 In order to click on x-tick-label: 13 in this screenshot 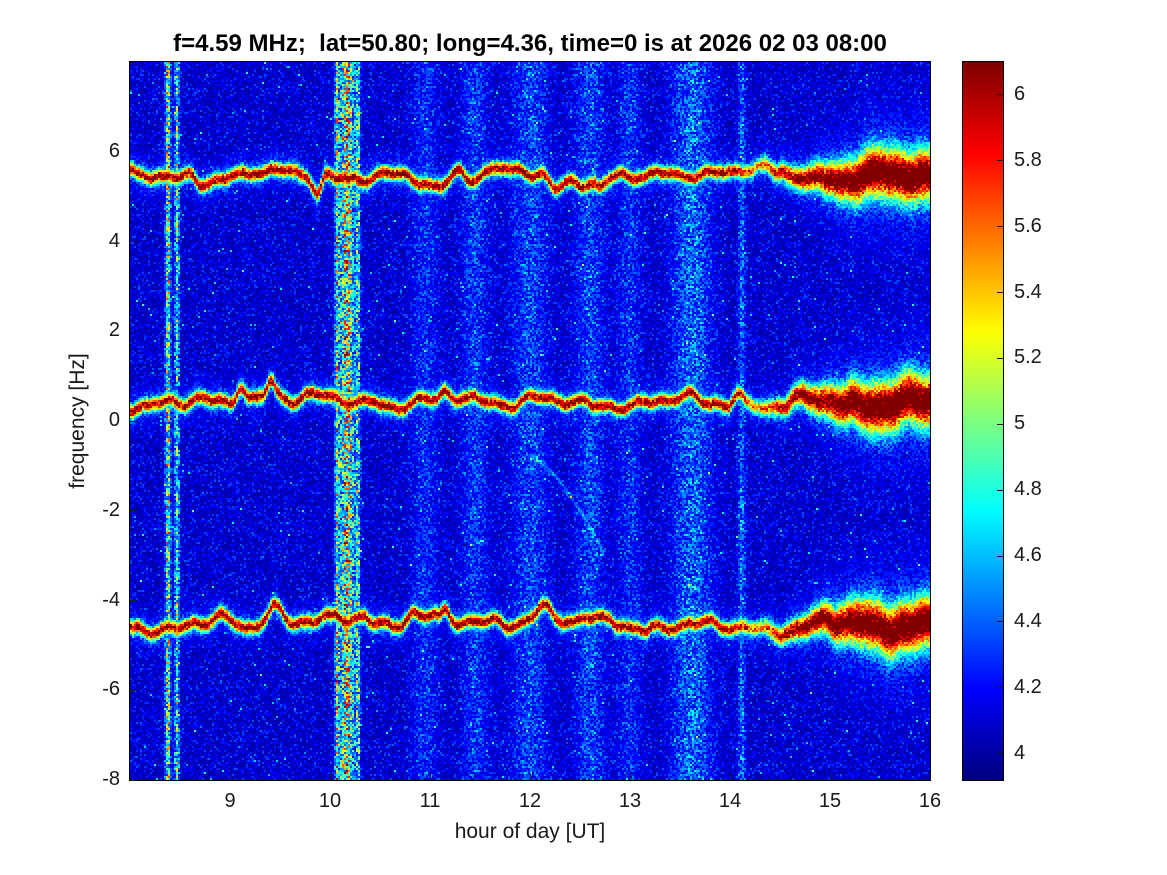, I will do `click(630, 801)`.